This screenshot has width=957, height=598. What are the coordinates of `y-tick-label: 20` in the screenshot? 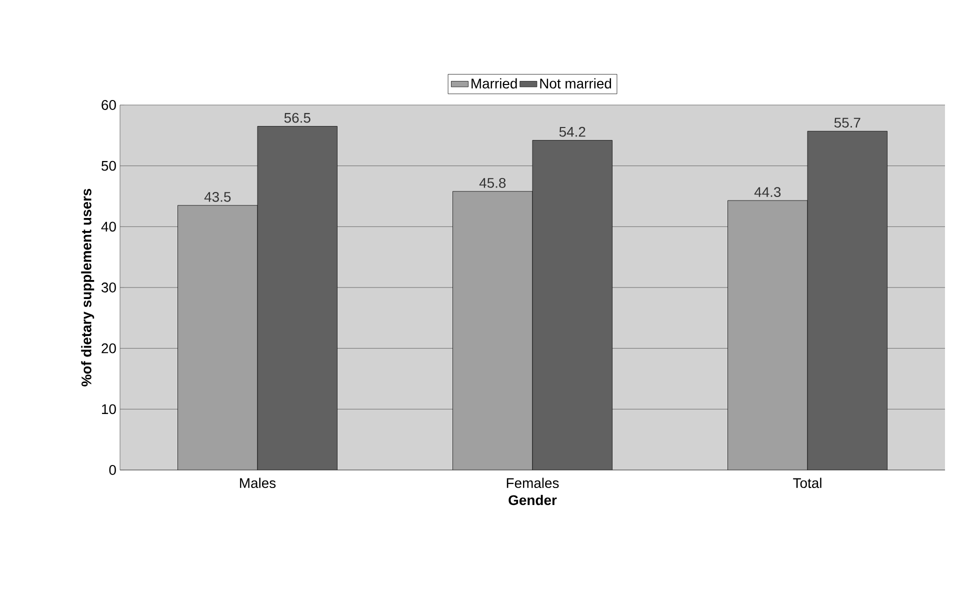 It's located at (109, 348).